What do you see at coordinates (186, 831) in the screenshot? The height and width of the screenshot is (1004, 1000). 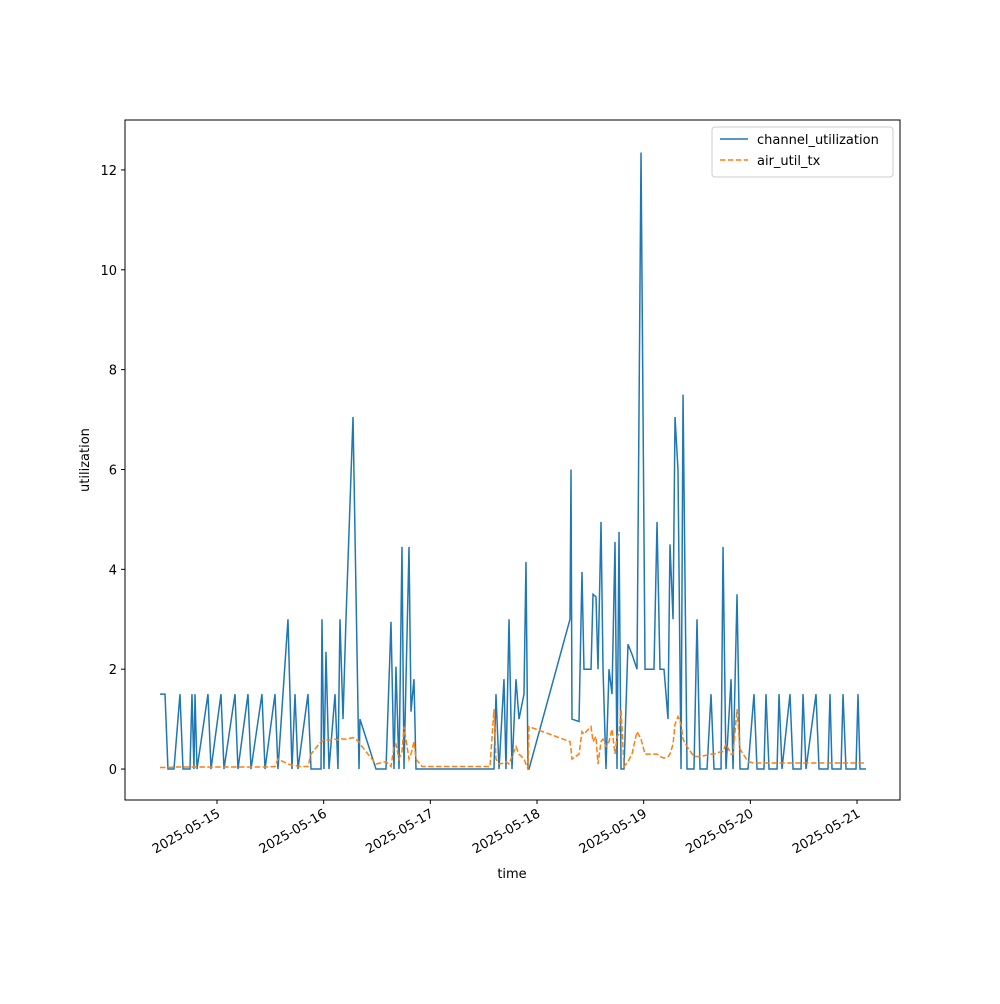 I see `x-tick-label: 2025-05-15` at bounding box center [186, 831].